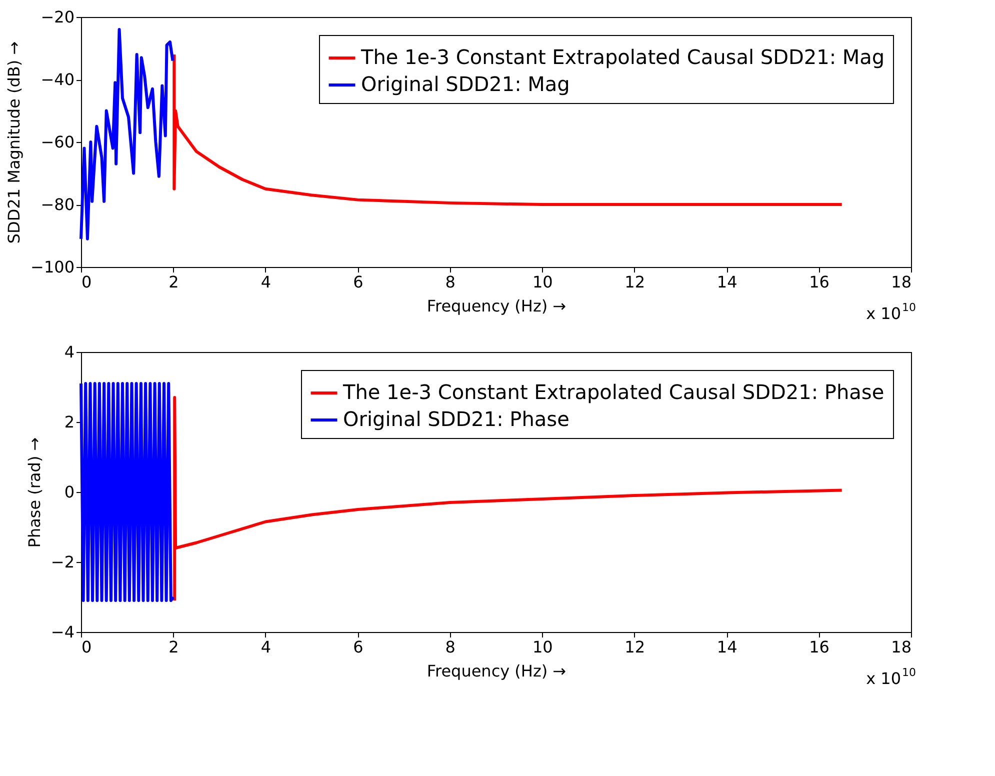  Describe the element at coordinates (34, 492) in the screenshot. I see `y-axis-title: Phase (rad) →` at that location.